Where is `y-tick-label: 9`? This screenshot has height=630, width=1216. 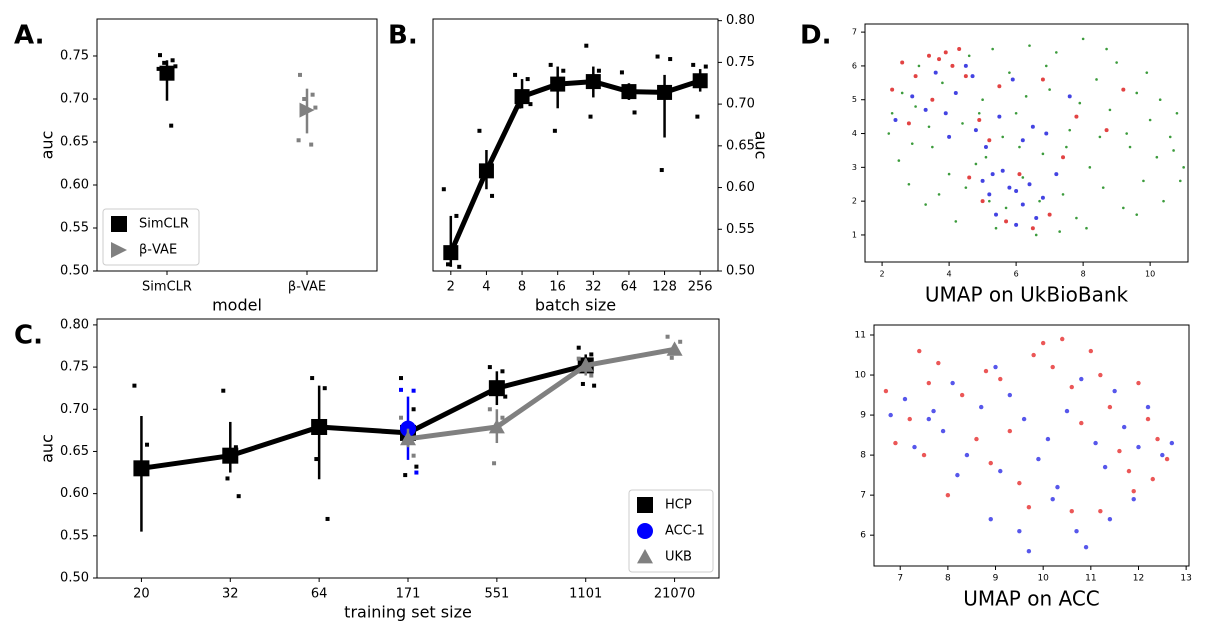
y-tick-label: 9 is located at coordinates (863, 416).